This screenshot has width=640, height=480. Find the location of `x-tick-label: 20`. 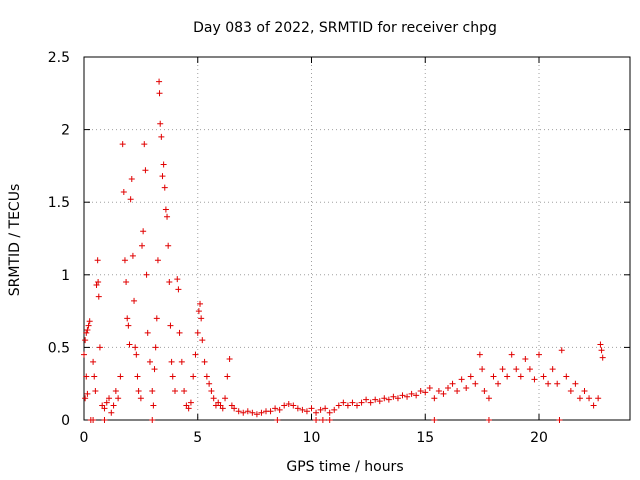

x-tick-label: 20 is located at coordinates (539, 438).